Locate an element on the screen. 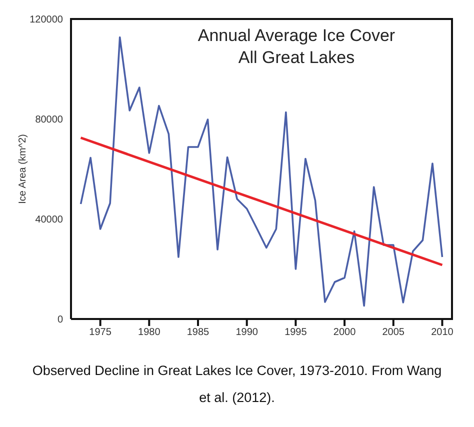 This screenshot has width=474, height=427. x-tick-label: 2000 is located at coordinates (344, 332).